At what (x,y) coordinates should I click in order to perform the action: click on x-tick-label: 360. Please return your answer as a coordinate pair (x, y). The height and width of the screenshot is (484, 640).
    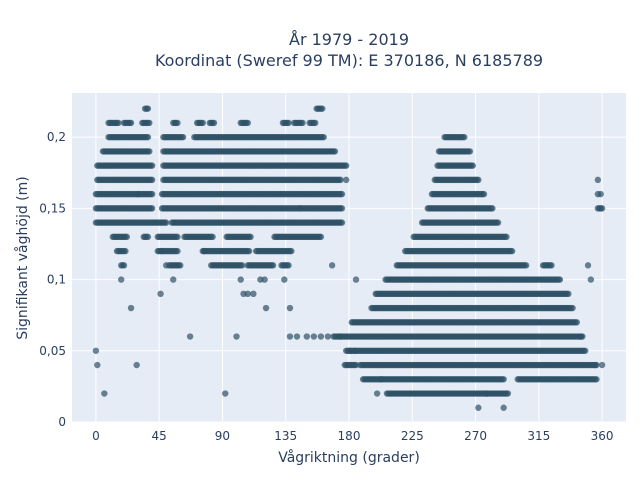
    Looking at the image, I should click on (602, 436).